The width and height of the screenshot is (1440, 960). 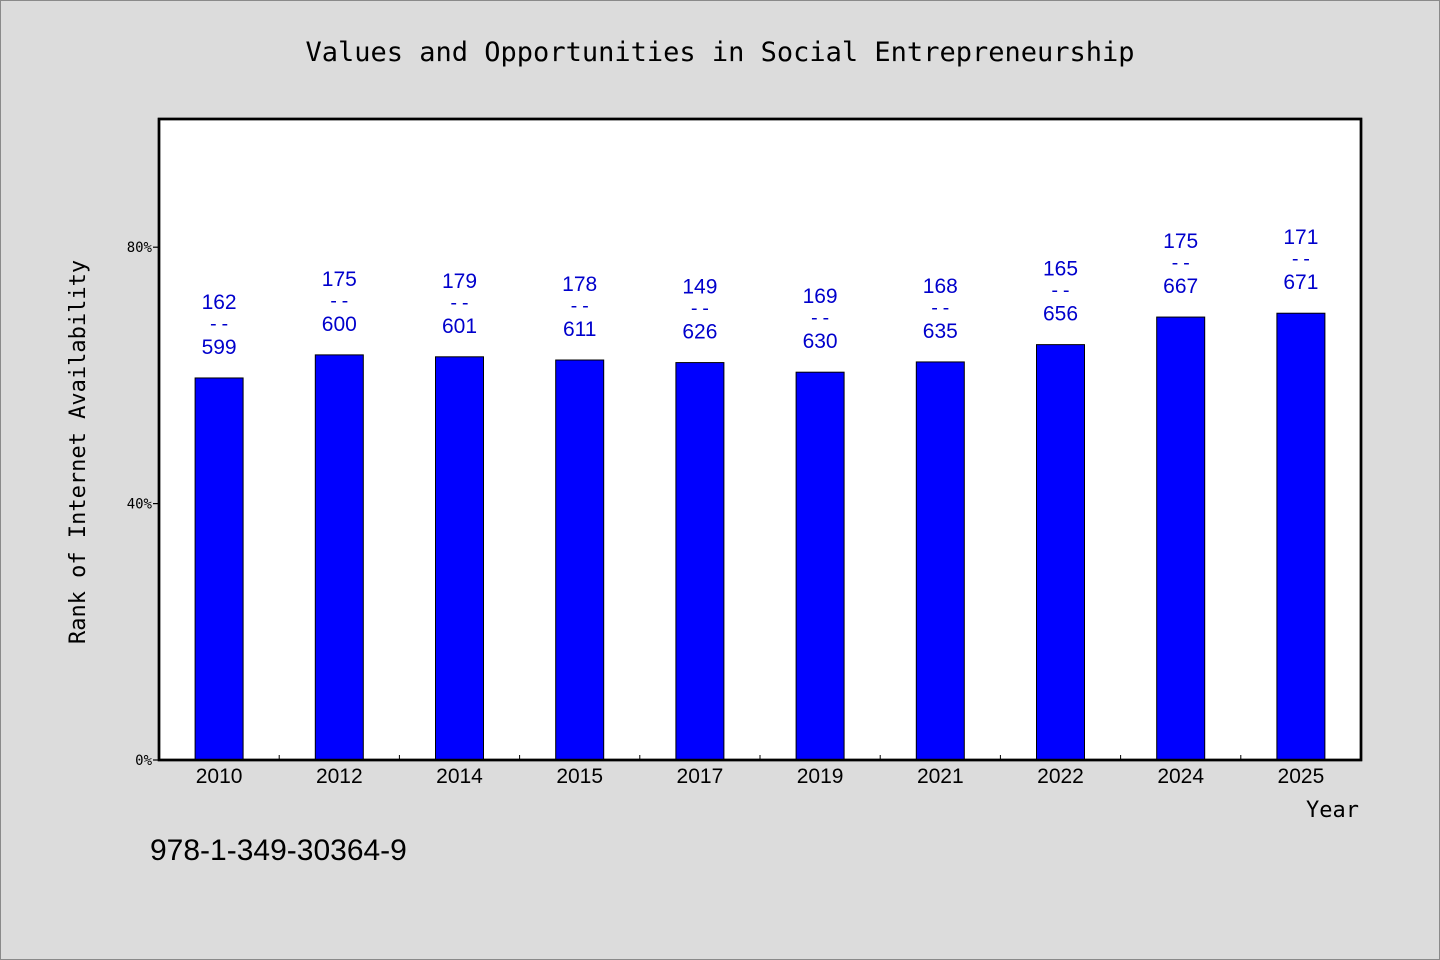 What do you see at coordinates (1060, 776) in the screenshot?
I see `x-tick-label: 2022` at bounding box center [1060, 776].